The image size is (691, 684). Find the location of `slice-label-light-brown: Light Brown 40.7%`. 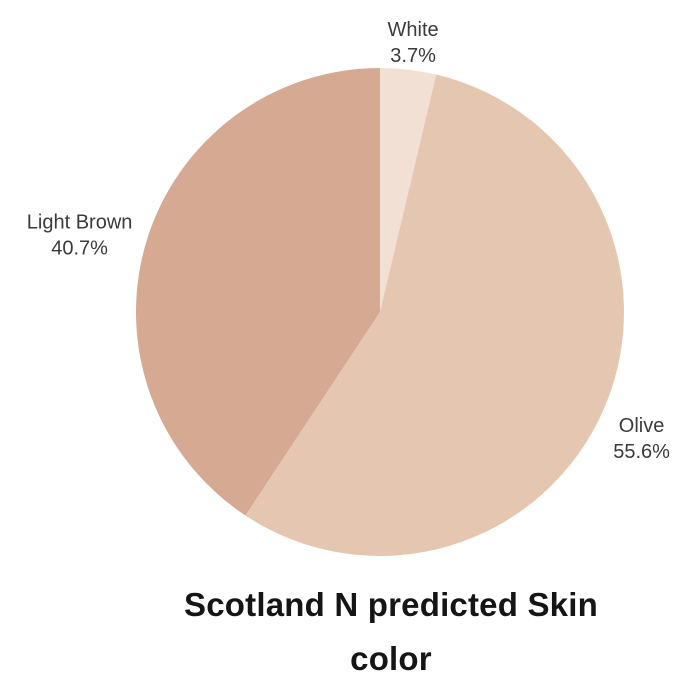

slice-label-light-brown: Light Brown 40.7% is located at coordinates (80, 236).